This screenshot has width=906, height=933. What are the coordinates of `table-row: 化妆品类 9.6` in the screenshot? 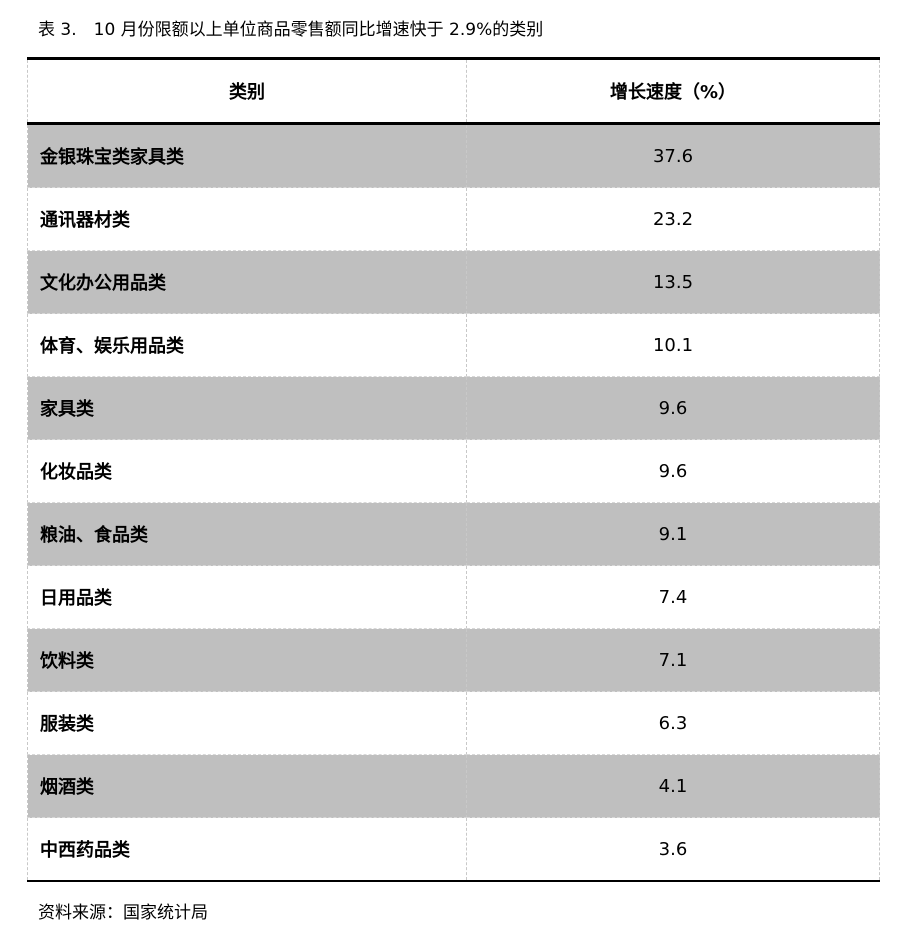 It's located at (453, 471).